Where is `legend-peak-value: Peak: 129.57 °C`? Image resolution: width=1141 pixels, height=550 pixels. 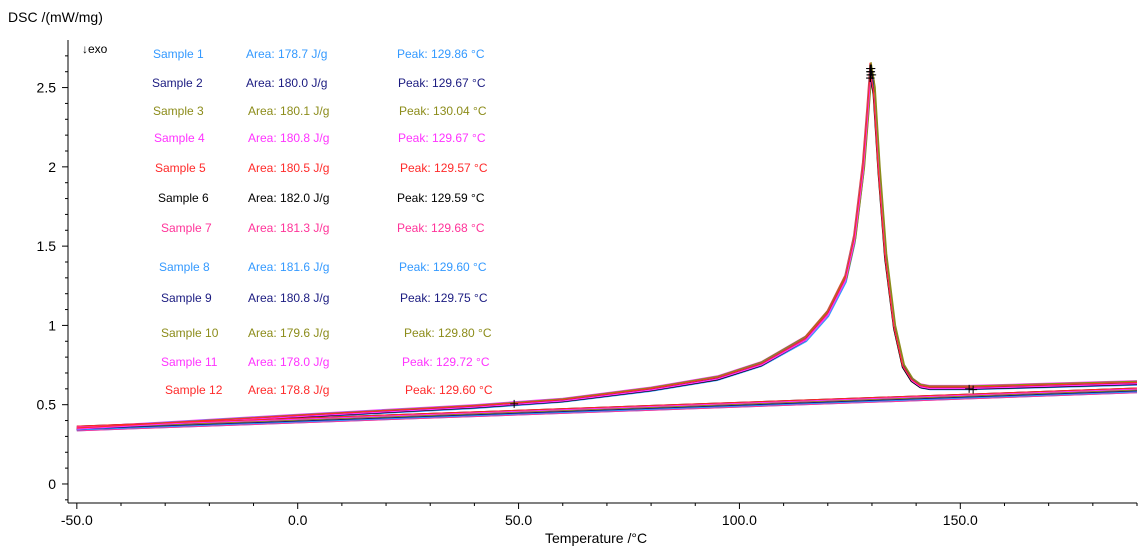 legend-peak-value: Peak: 129.57 °C is located at coordinates (444, 168).